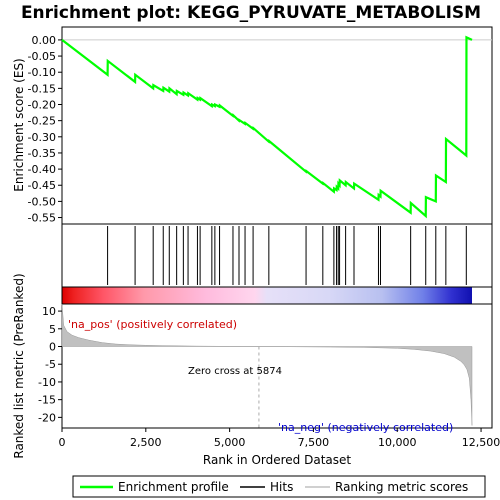 The image size is (500, 500). Describe the element at coordinates (47, 400) in the screenshot. I see `metric-y-tick-label: -15` at that location.